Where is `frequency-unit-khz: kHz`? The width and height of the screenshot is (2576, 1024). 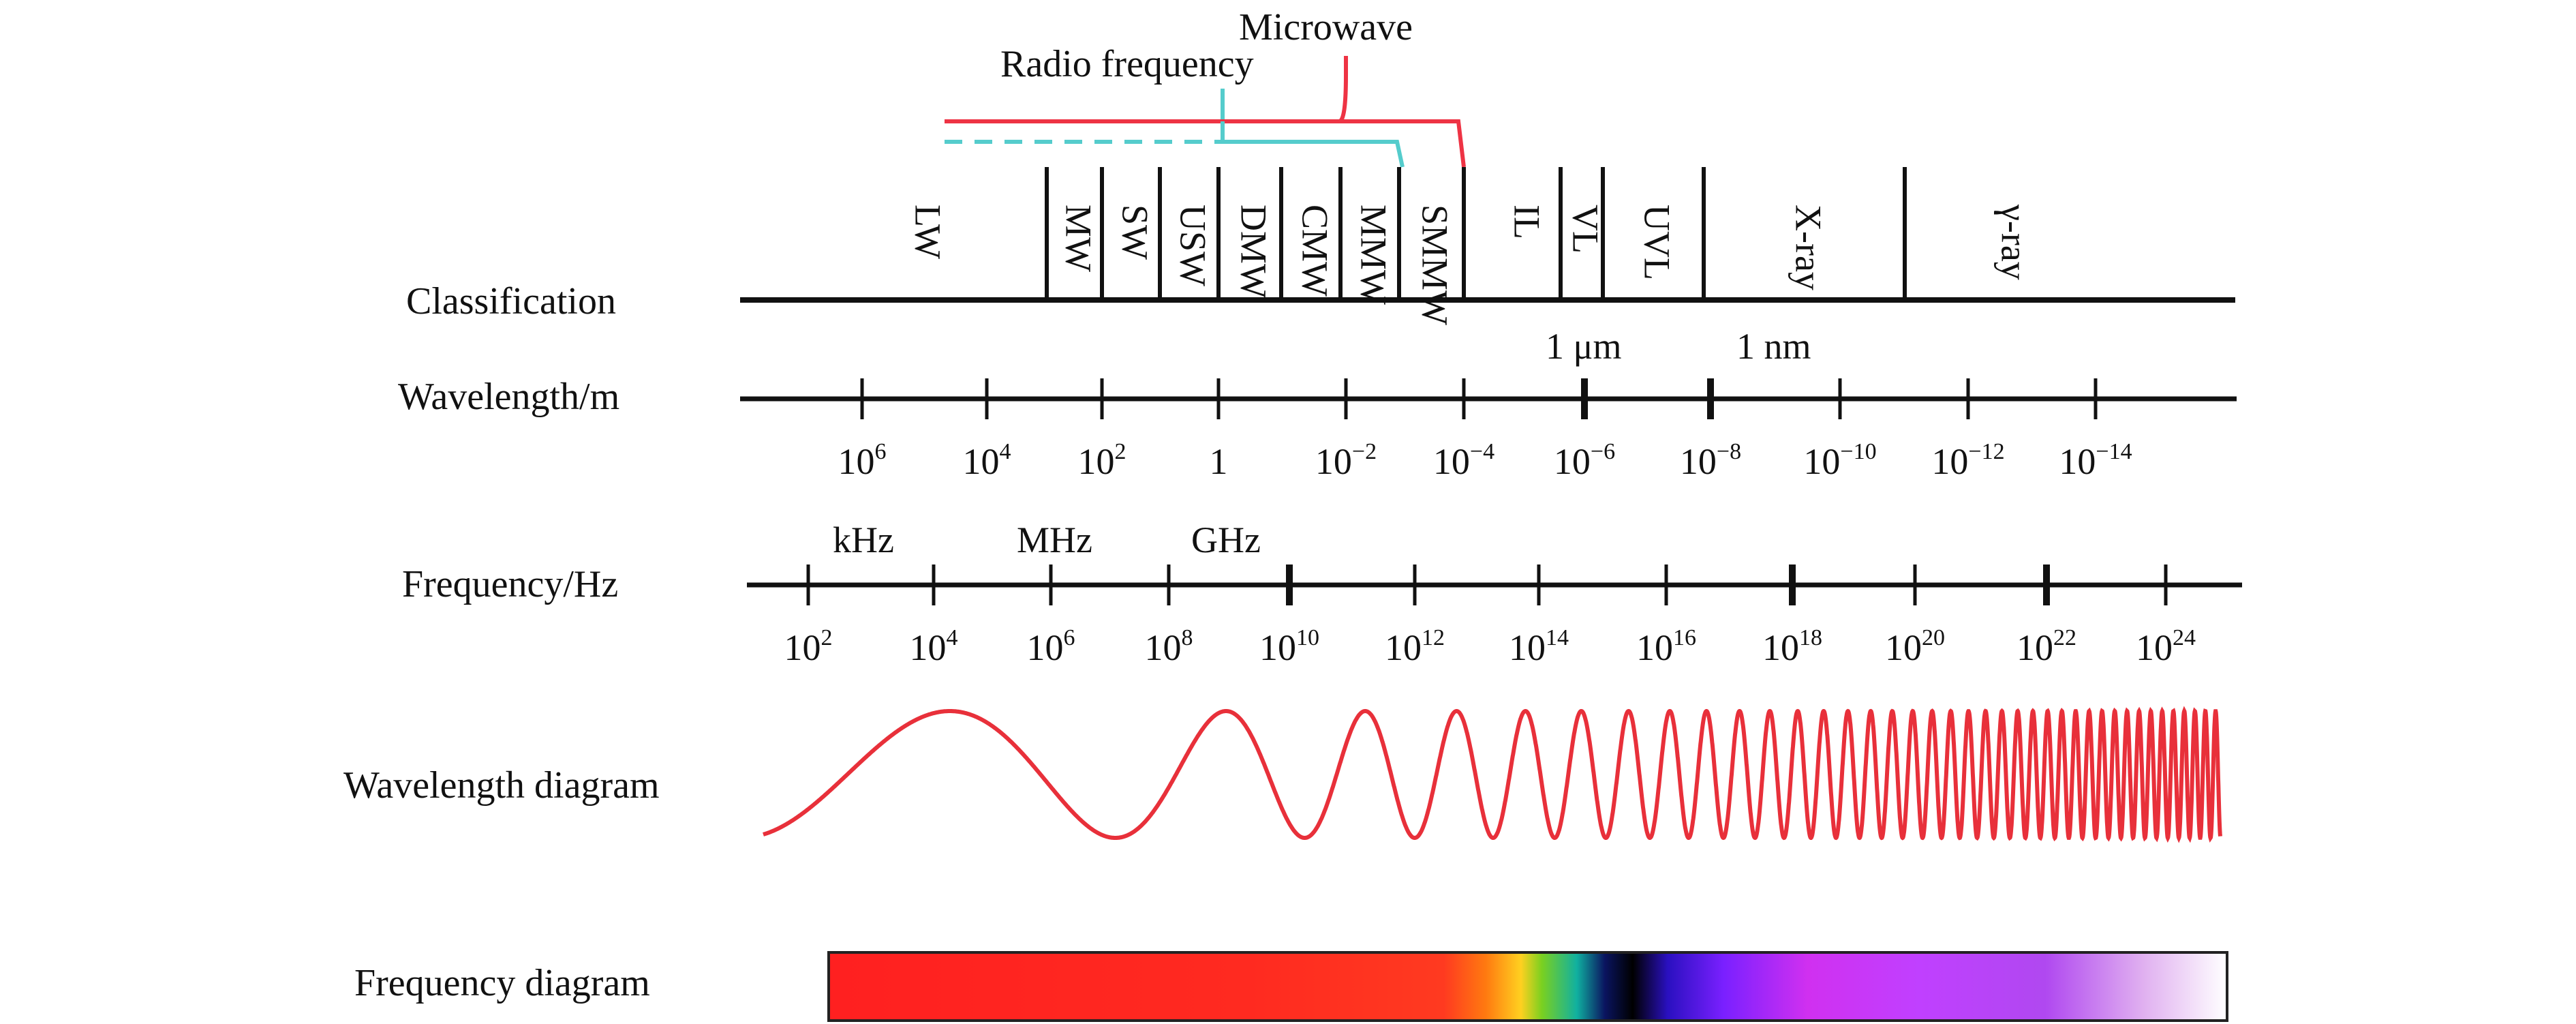
frequency-unit-khz: kHz is located at coordinates (864, 539).